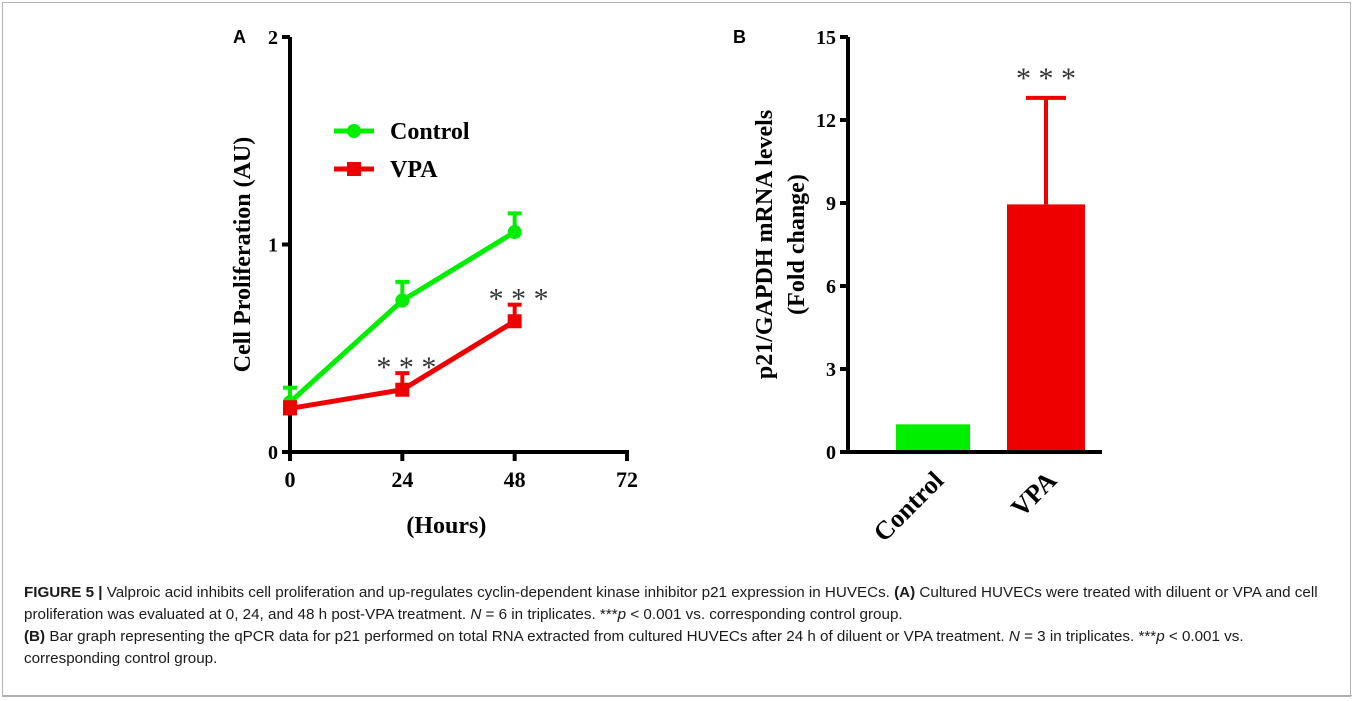  What do you see at coordinates (273, 453) in the screenshot?
I see `panel-a-y-tick-label: 0` at bounding box center [273, 453].